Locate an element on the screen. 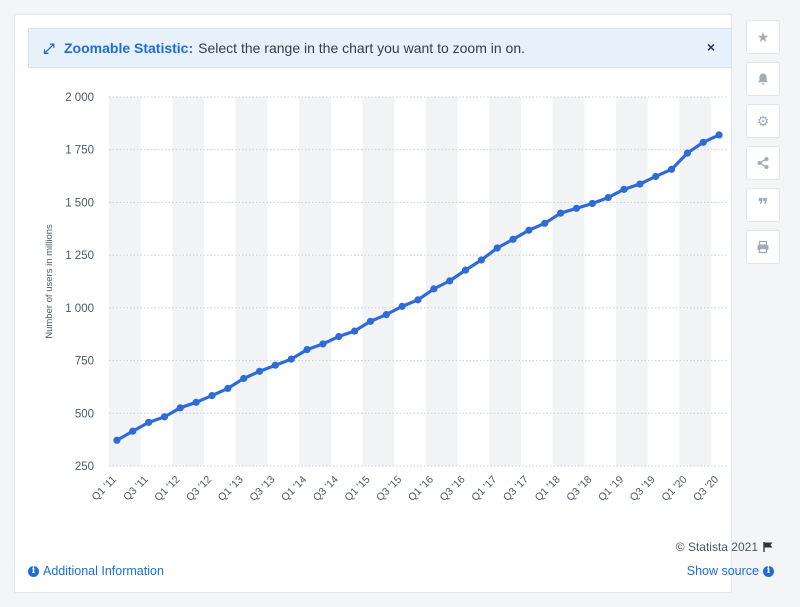 The image size is (800, 607). y-tick-label: 1 500 is located at coordinates (79, 203).